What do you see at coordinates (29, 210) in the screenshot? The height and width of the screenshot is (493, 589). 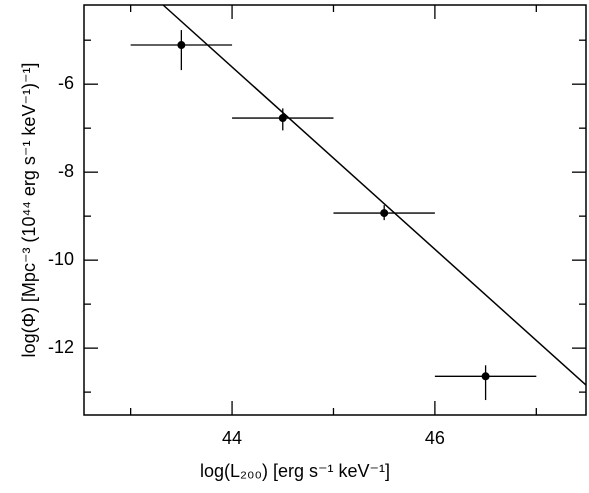 I see `y-axis-label: log(Φ) [Mpc⁻³ (10⁴⁴ erg s⁻¹ keV⁻¹)⁻¹]` at bounding box center [29, 210].